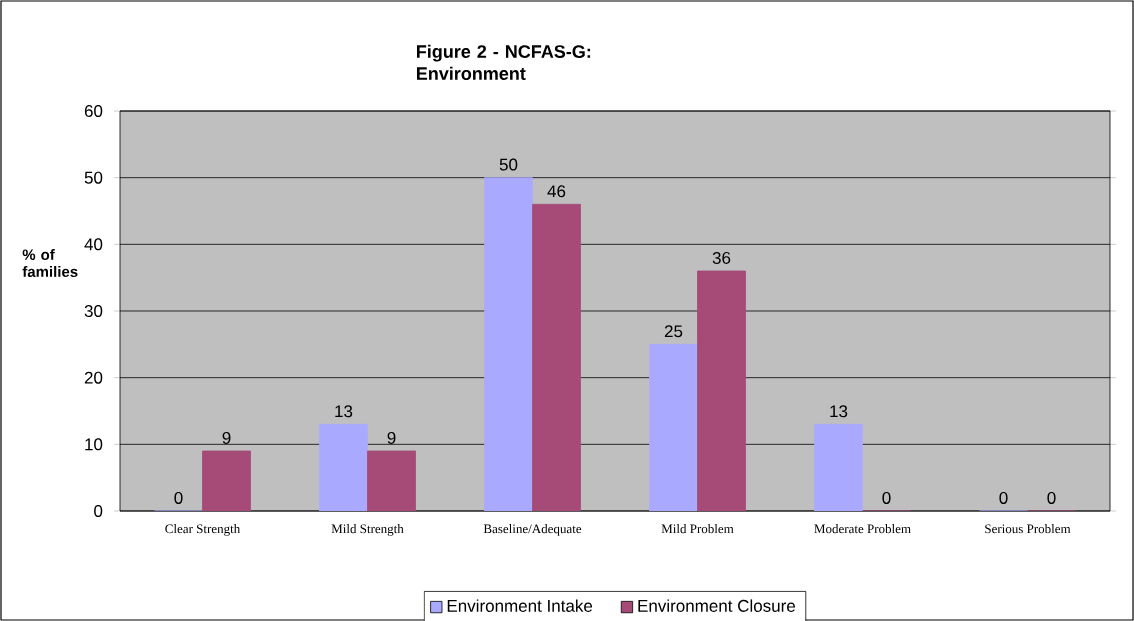 This screenshot has height=621, width=1134. What do you see at coordinates (716, 605) in the screenshot?
I see `legend-label: Environment Closure` at bounding box center [716, 605].